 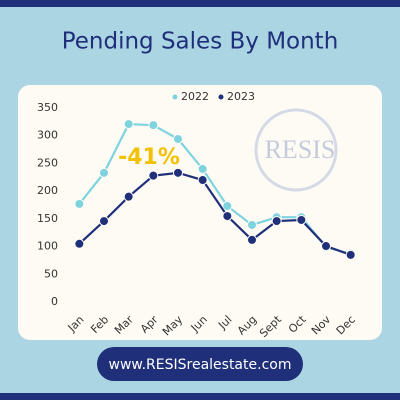 What do you see at coordinates (51, 273) in the screenshot?
I see `y-tick-label: 50` at bounding box center [51, 273].